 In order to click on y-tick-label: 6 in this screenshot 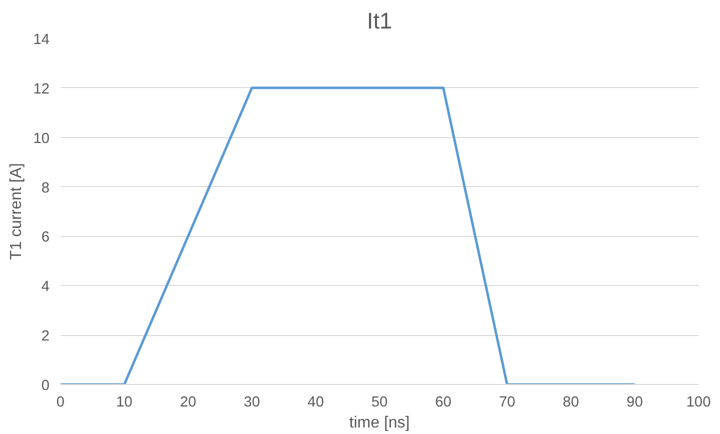, I will do `click(45, 238)`.